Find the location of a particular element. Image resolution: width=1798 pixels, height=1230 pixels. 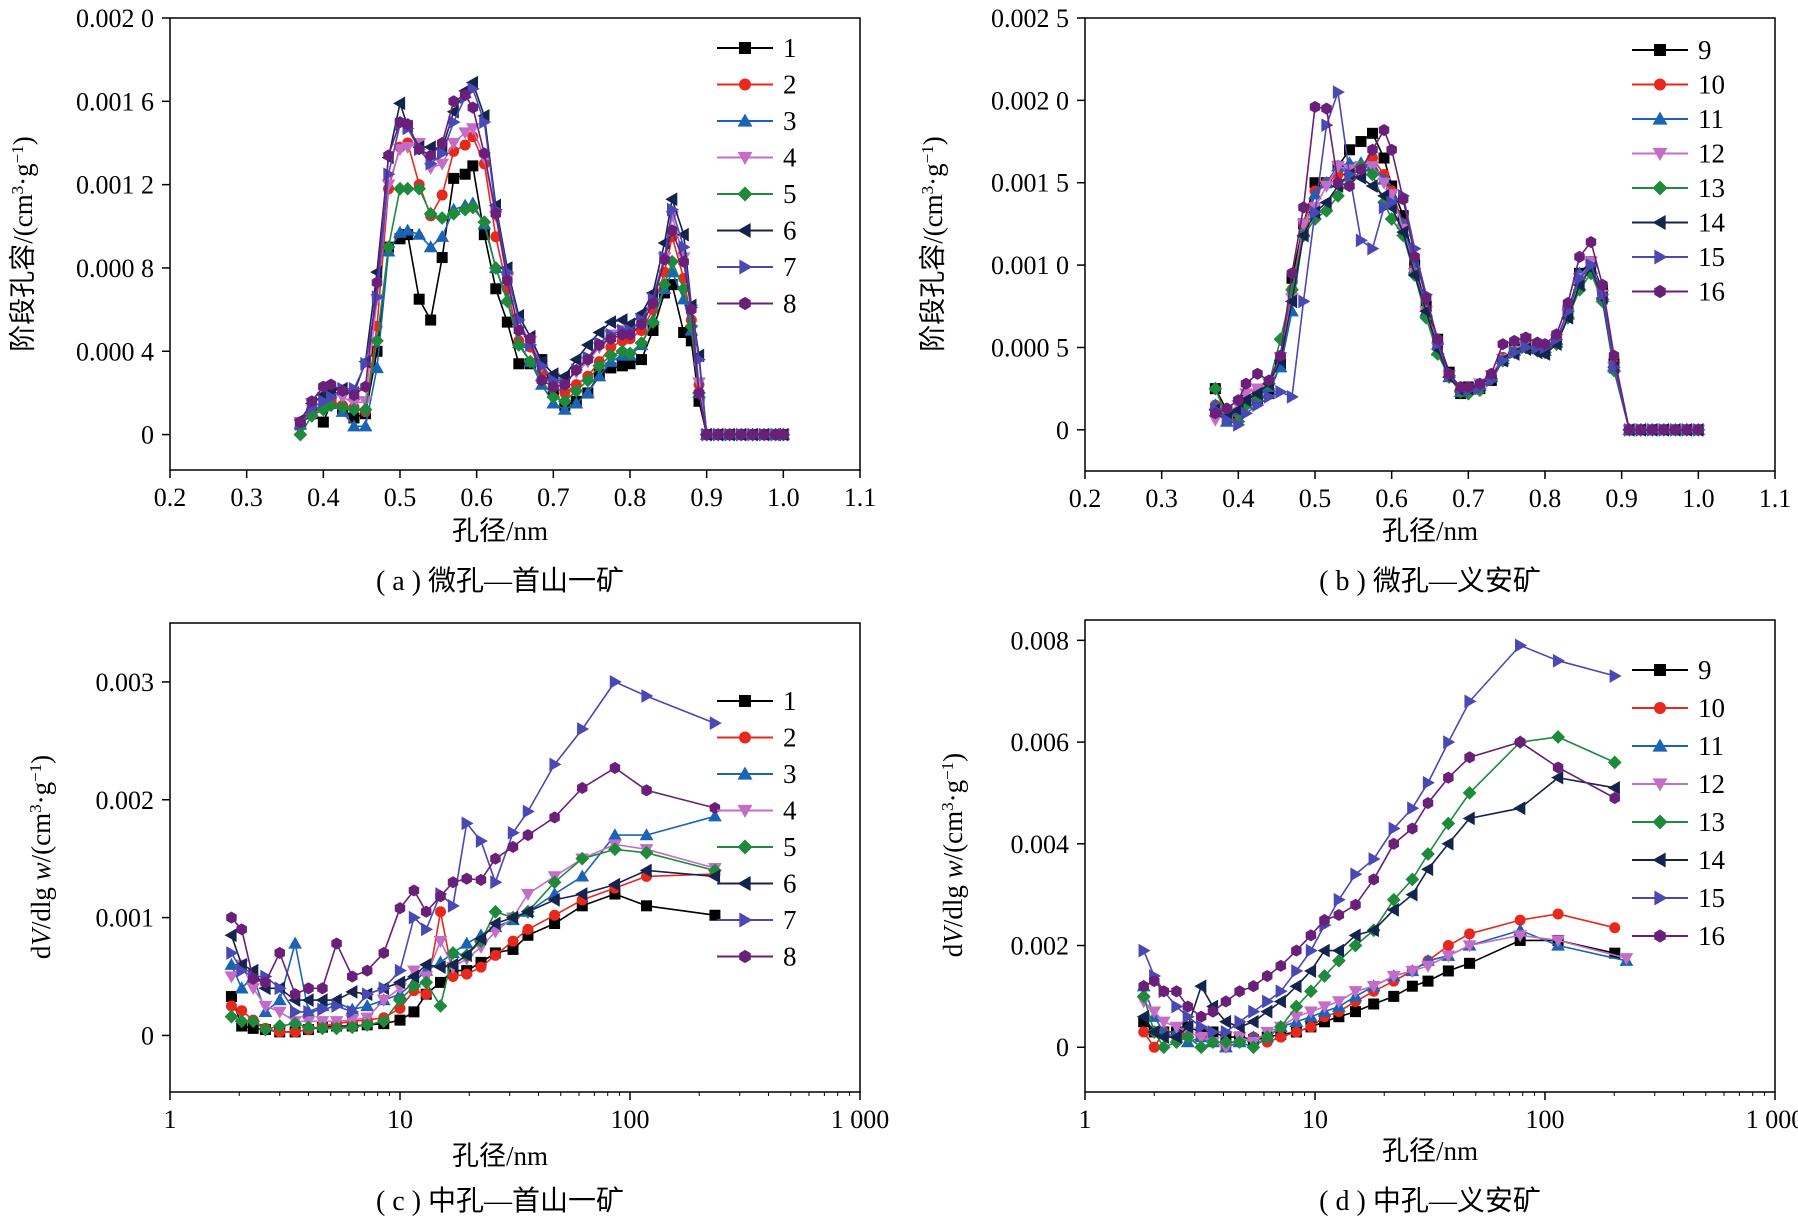

legend: 1 2 3 4 5 6 7 8 is located at coordinates (757, 176).